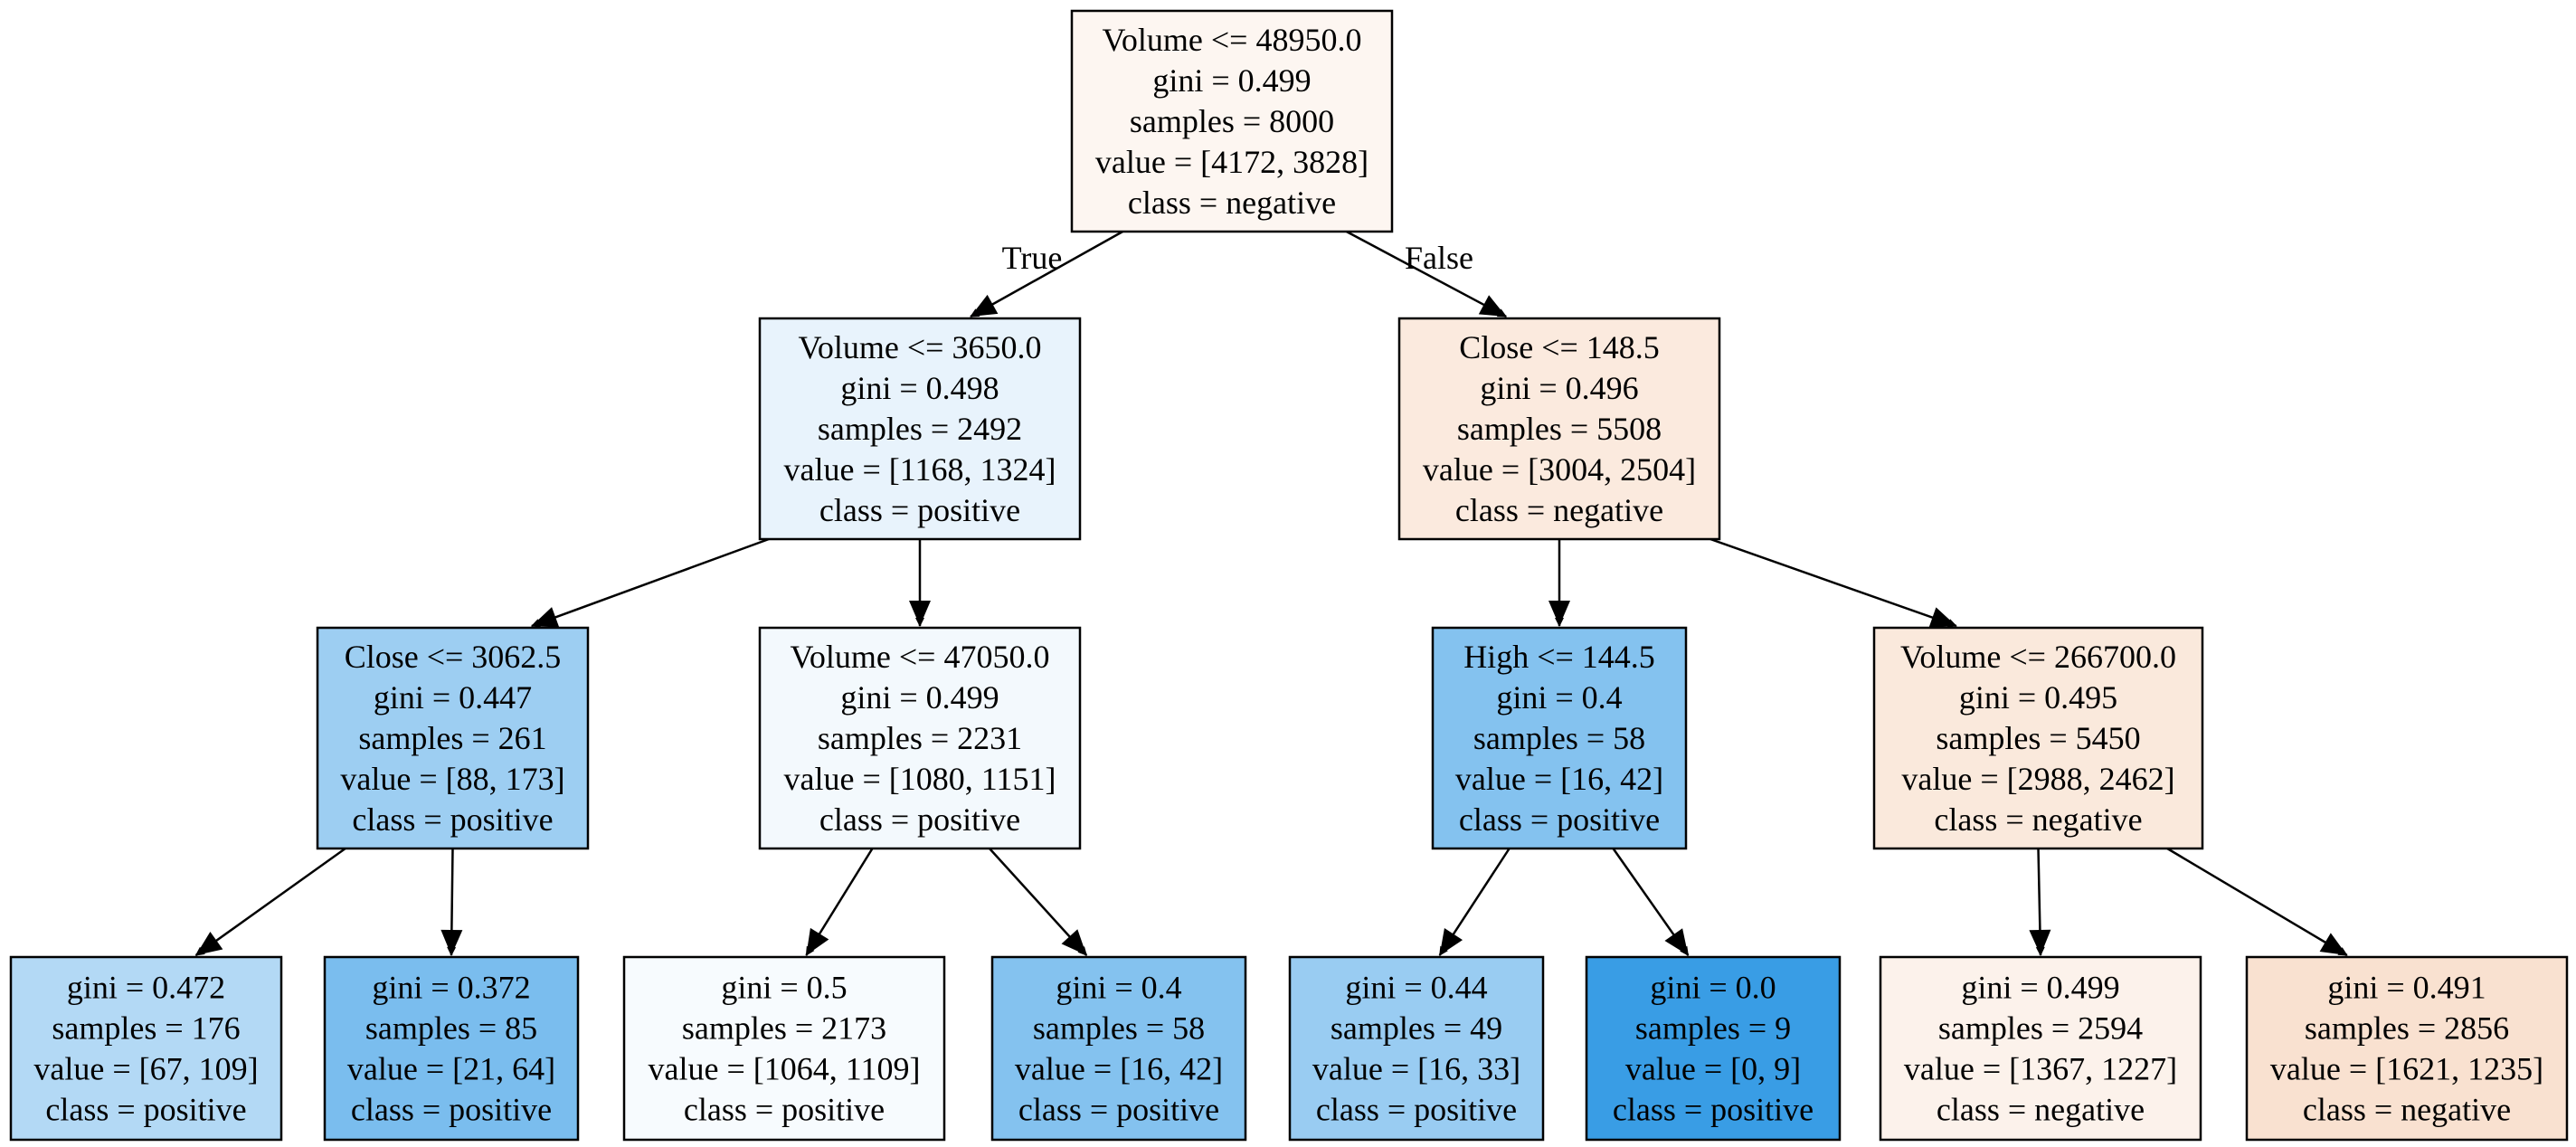 This screenshot has height=1147, width=2576. What do you see at coordinates (146, 1029) in the screenshot?
I see `tree-node-line: samples = 176` at bounding box center [146, 1029].